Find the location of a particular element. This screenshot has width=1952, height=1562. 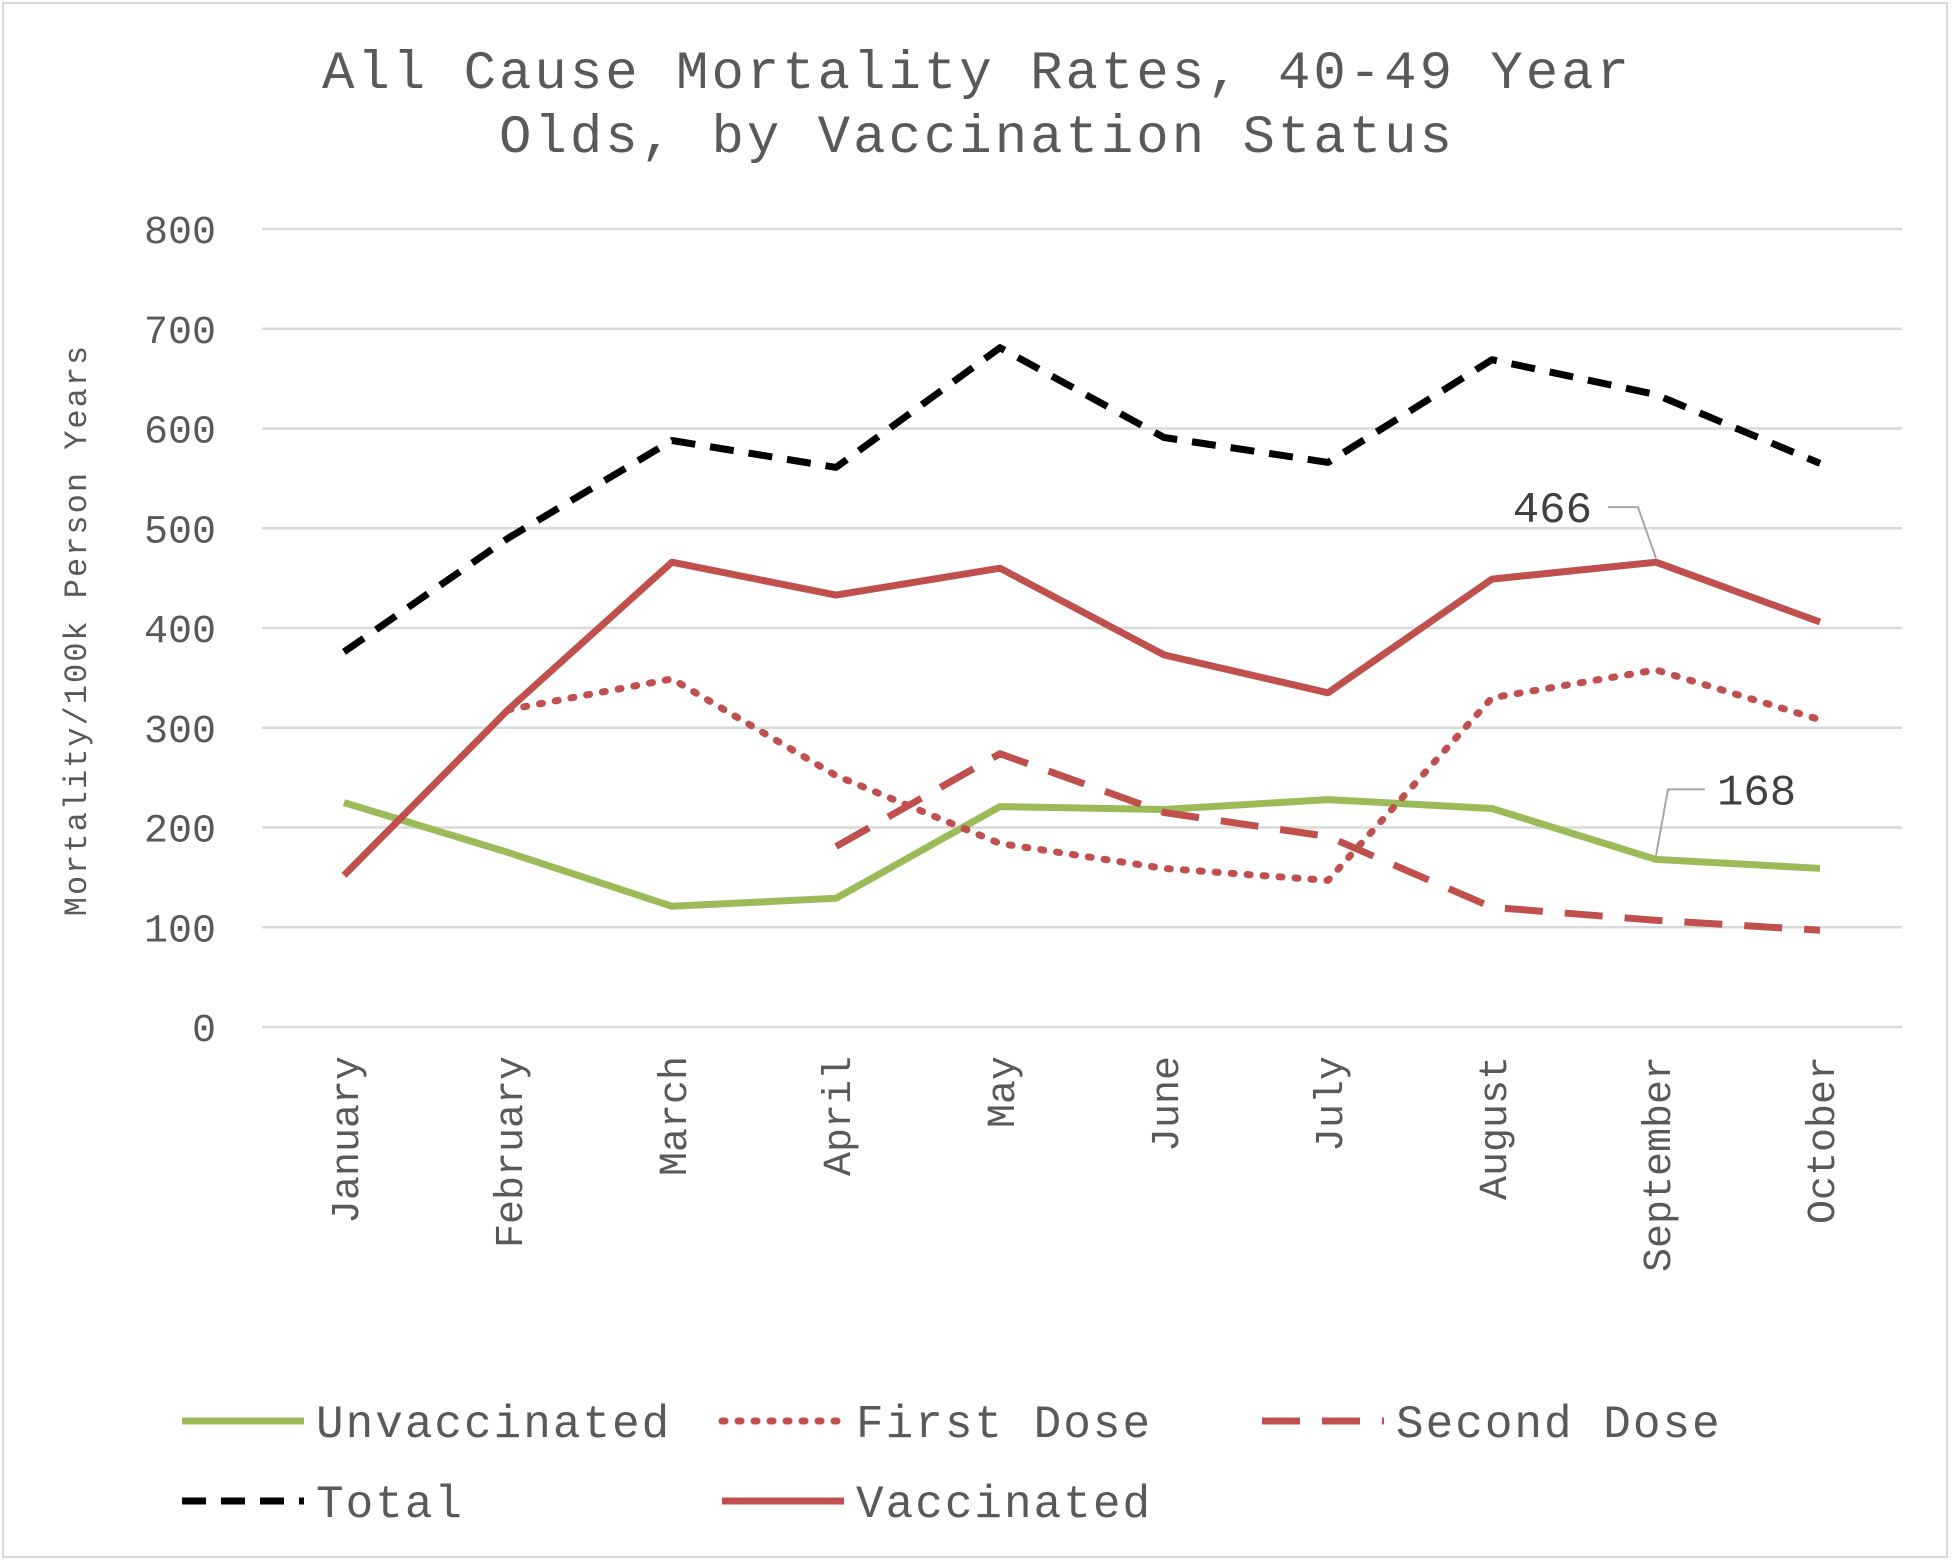

y-axis-title: Mortality/100k Person Years is located at coordinates (77, 630).